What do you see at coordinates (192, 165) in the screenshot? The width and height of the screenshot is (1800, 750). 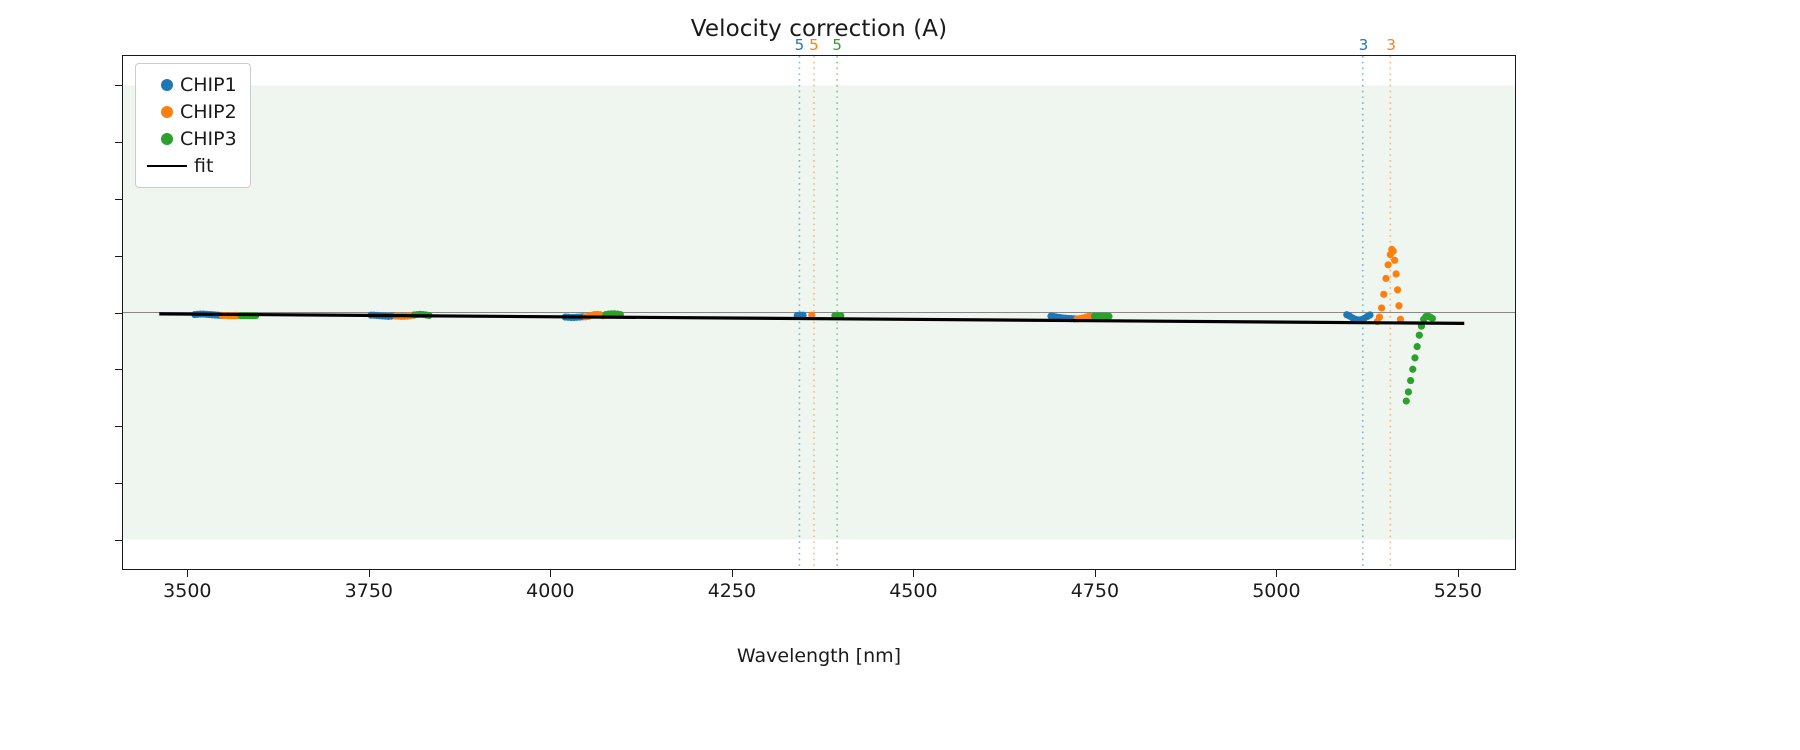 I see `legend-item: fit` at bounding box center [192, 165].